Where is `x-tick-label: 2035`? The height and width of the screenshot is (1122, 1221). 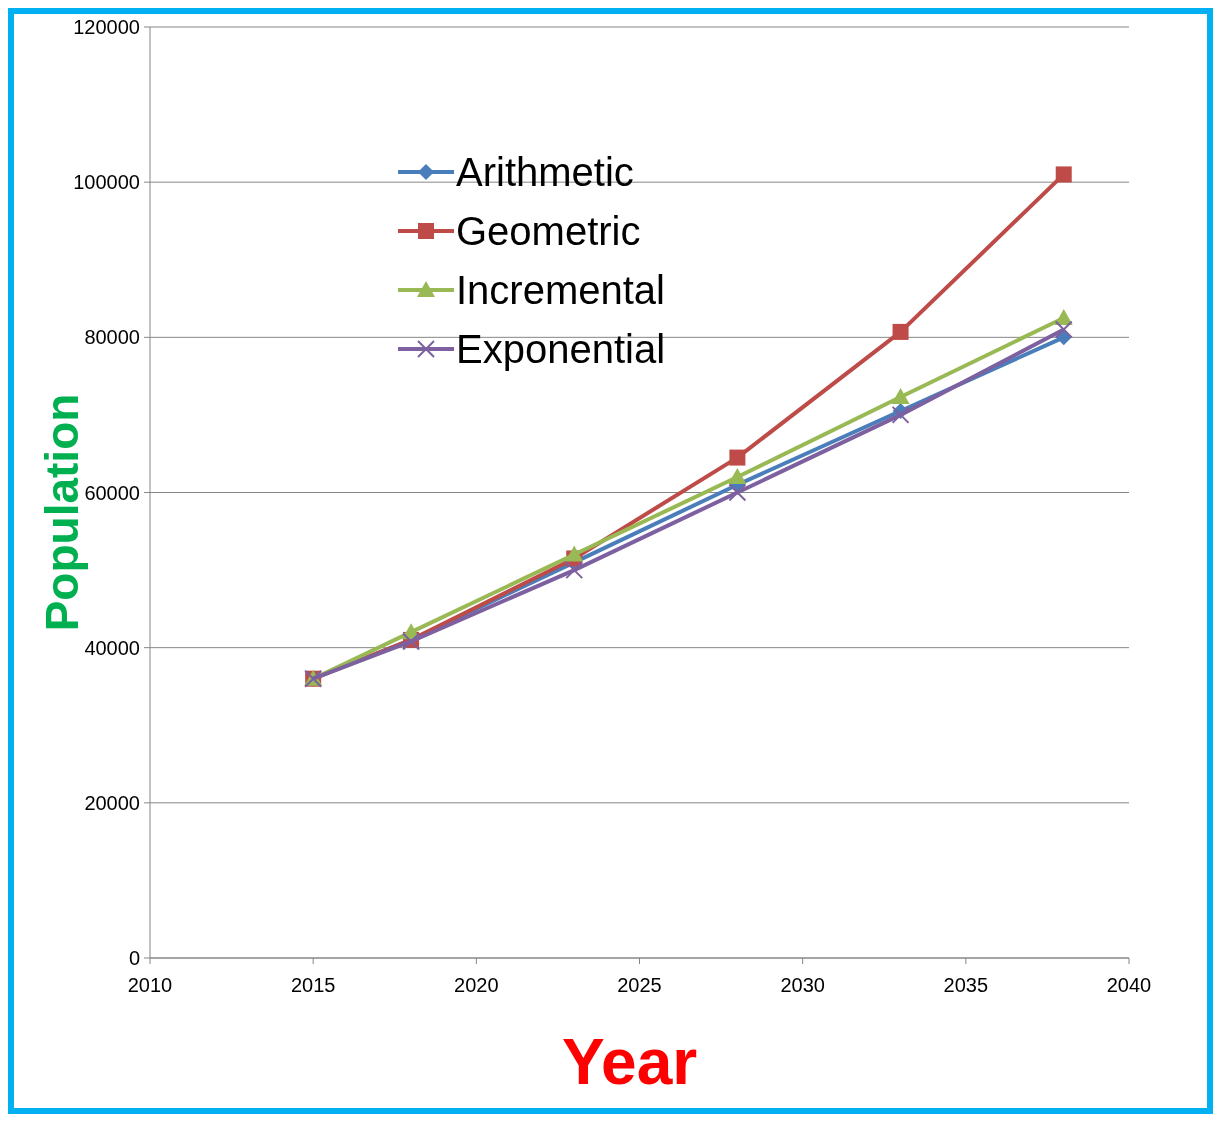
x-tick-label: 2035 is located at coordinates (966, 985).